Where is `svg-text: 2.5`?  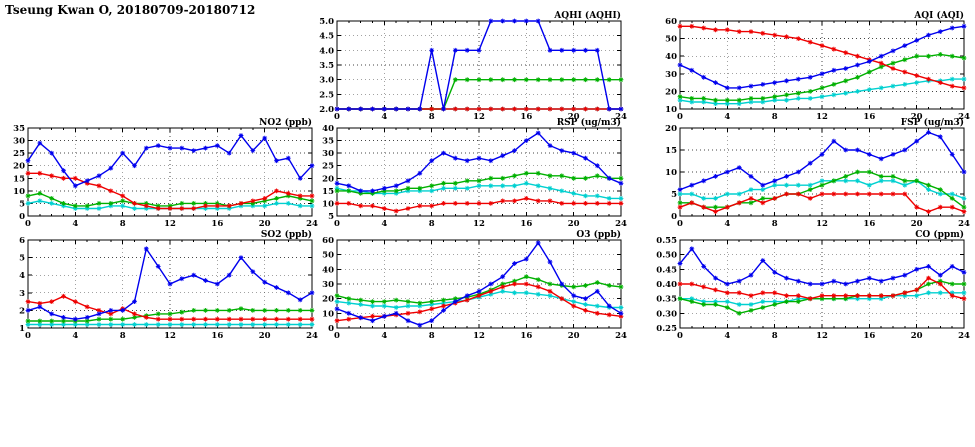
svg-text: 2.5 is located at coordinates (326, 95).